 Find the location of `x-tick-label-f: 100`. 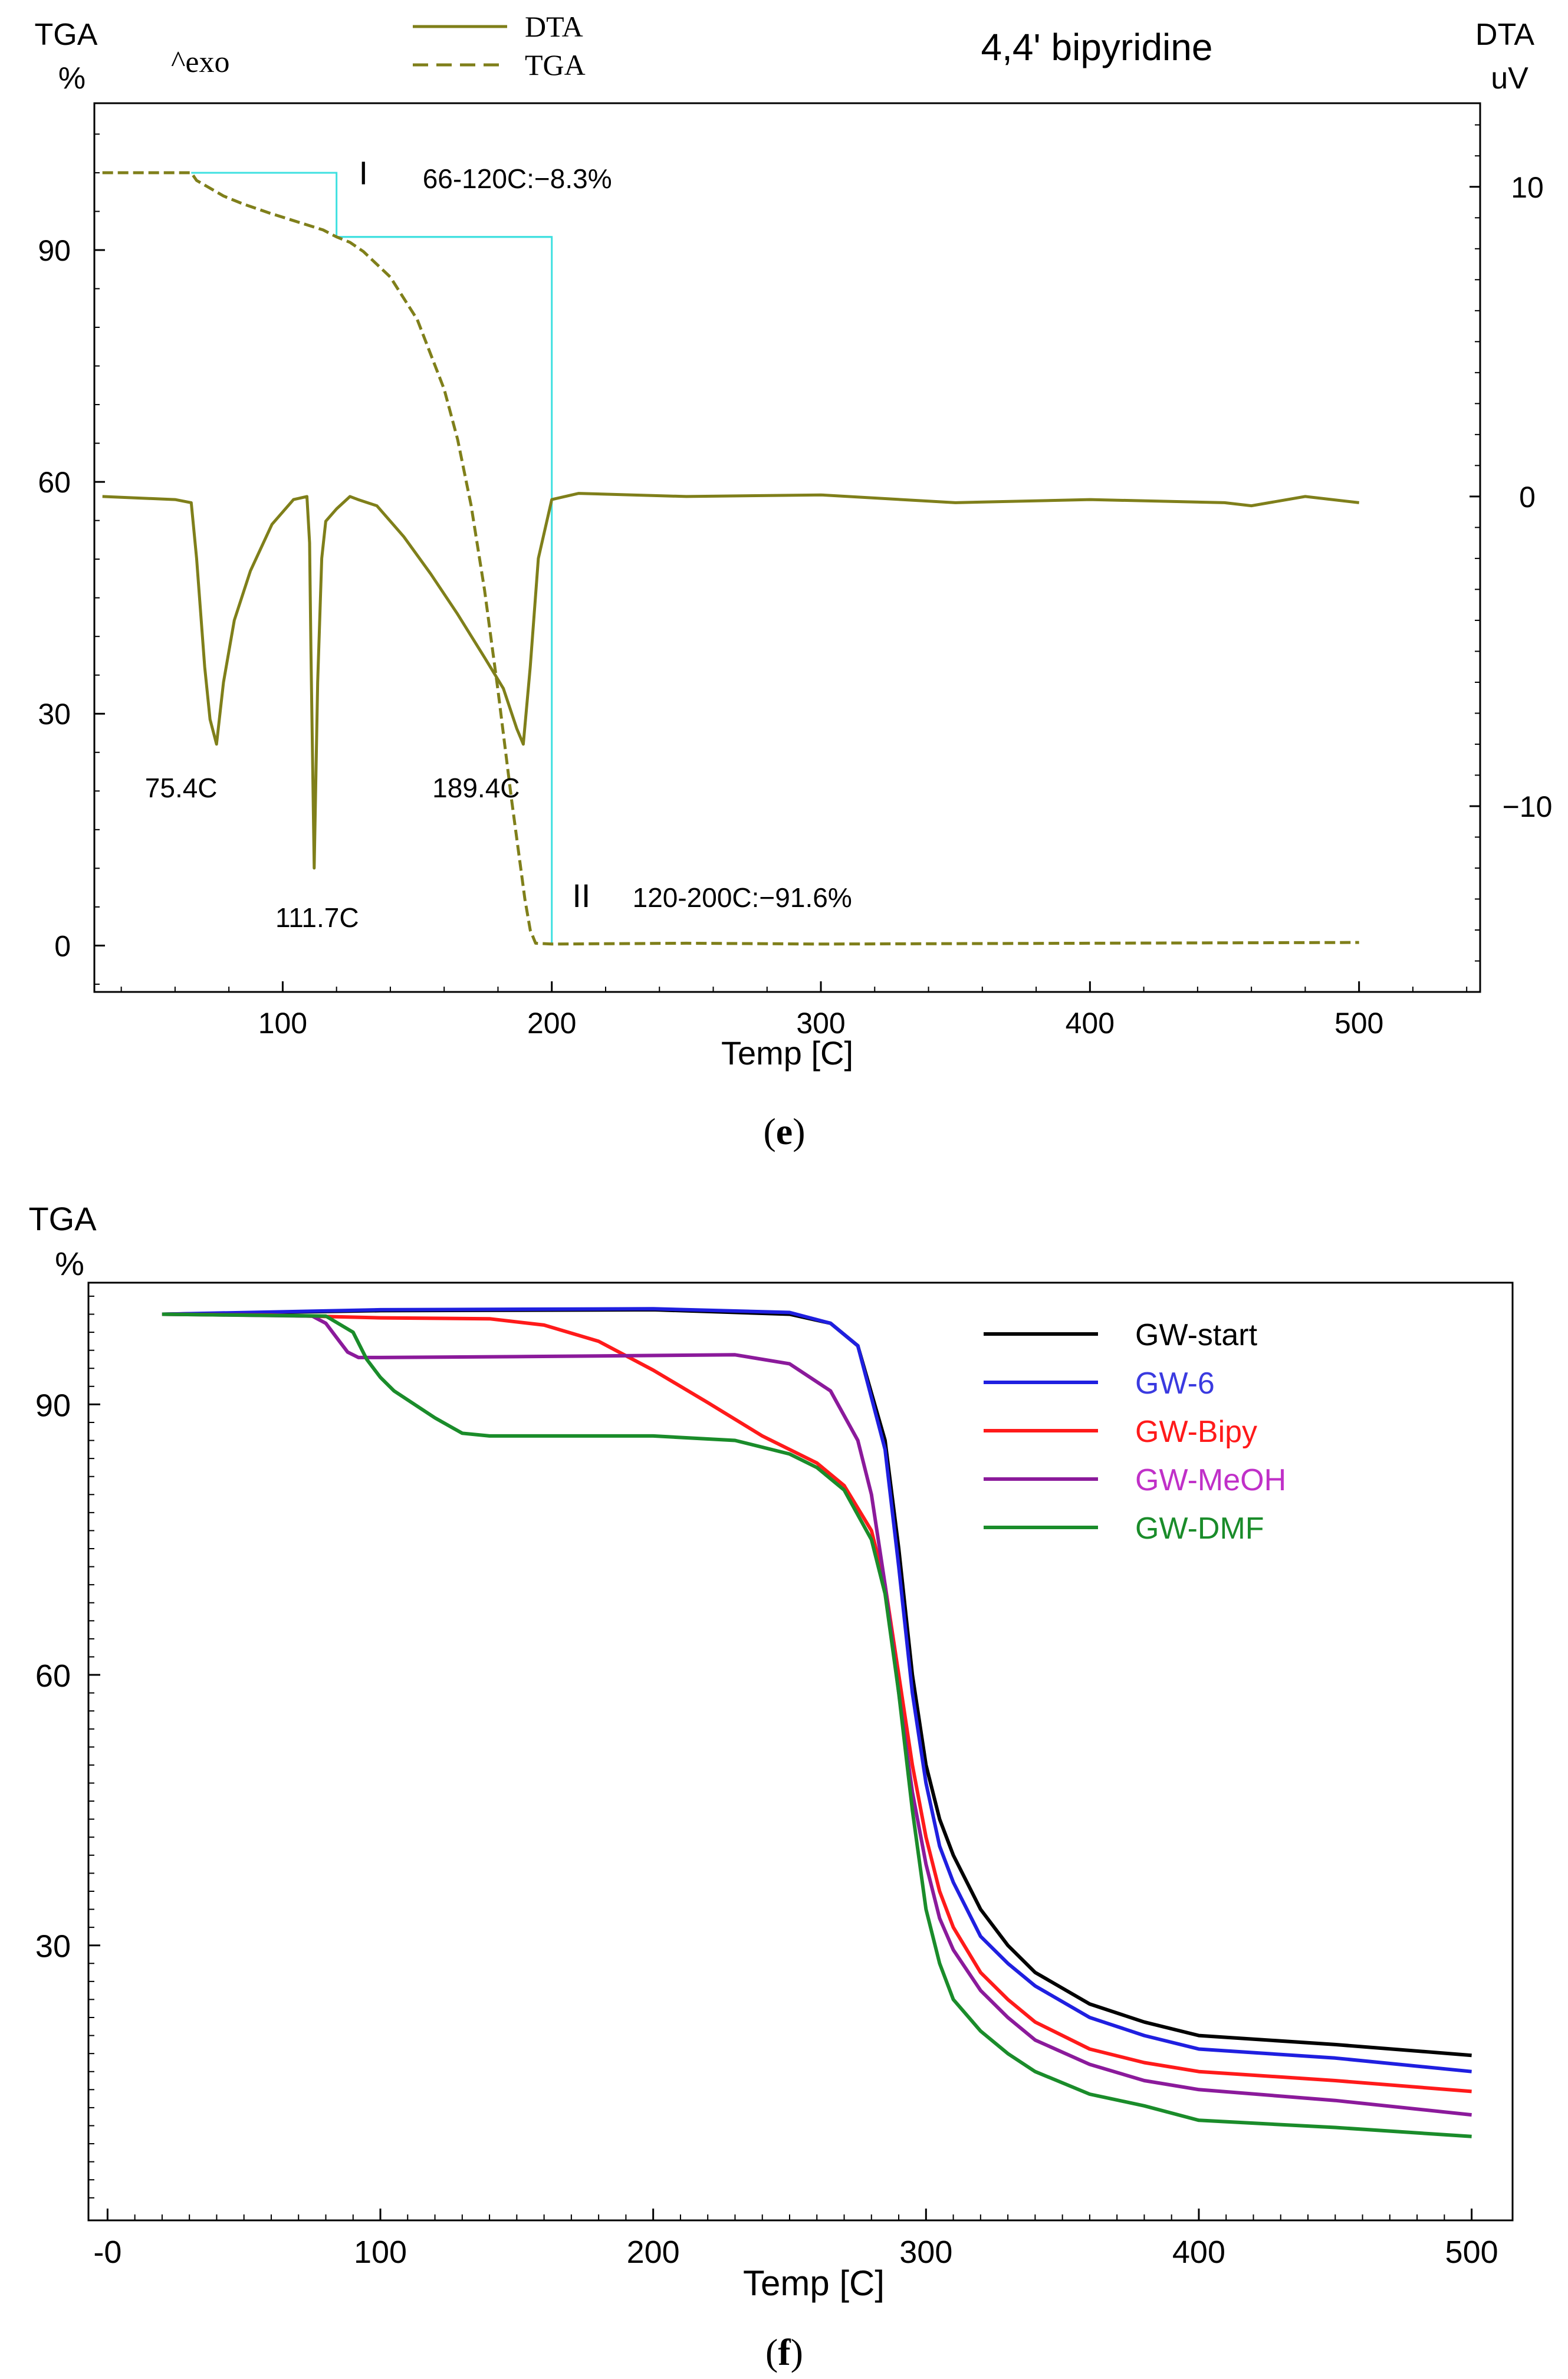

x-tick-label-f: 100 is located at coordinates (380, 2252).